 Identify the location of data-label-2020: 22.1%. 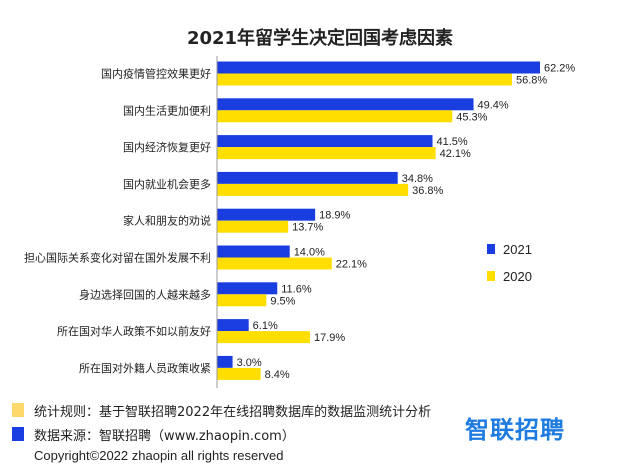
(351, 265).